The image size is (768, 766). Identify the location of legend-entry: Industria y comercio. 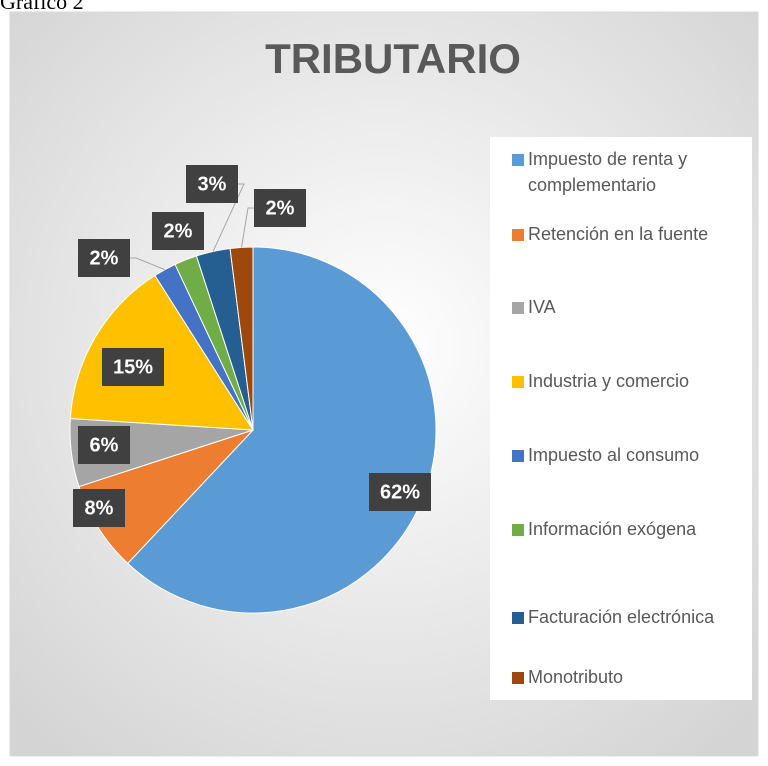
(600, 381).